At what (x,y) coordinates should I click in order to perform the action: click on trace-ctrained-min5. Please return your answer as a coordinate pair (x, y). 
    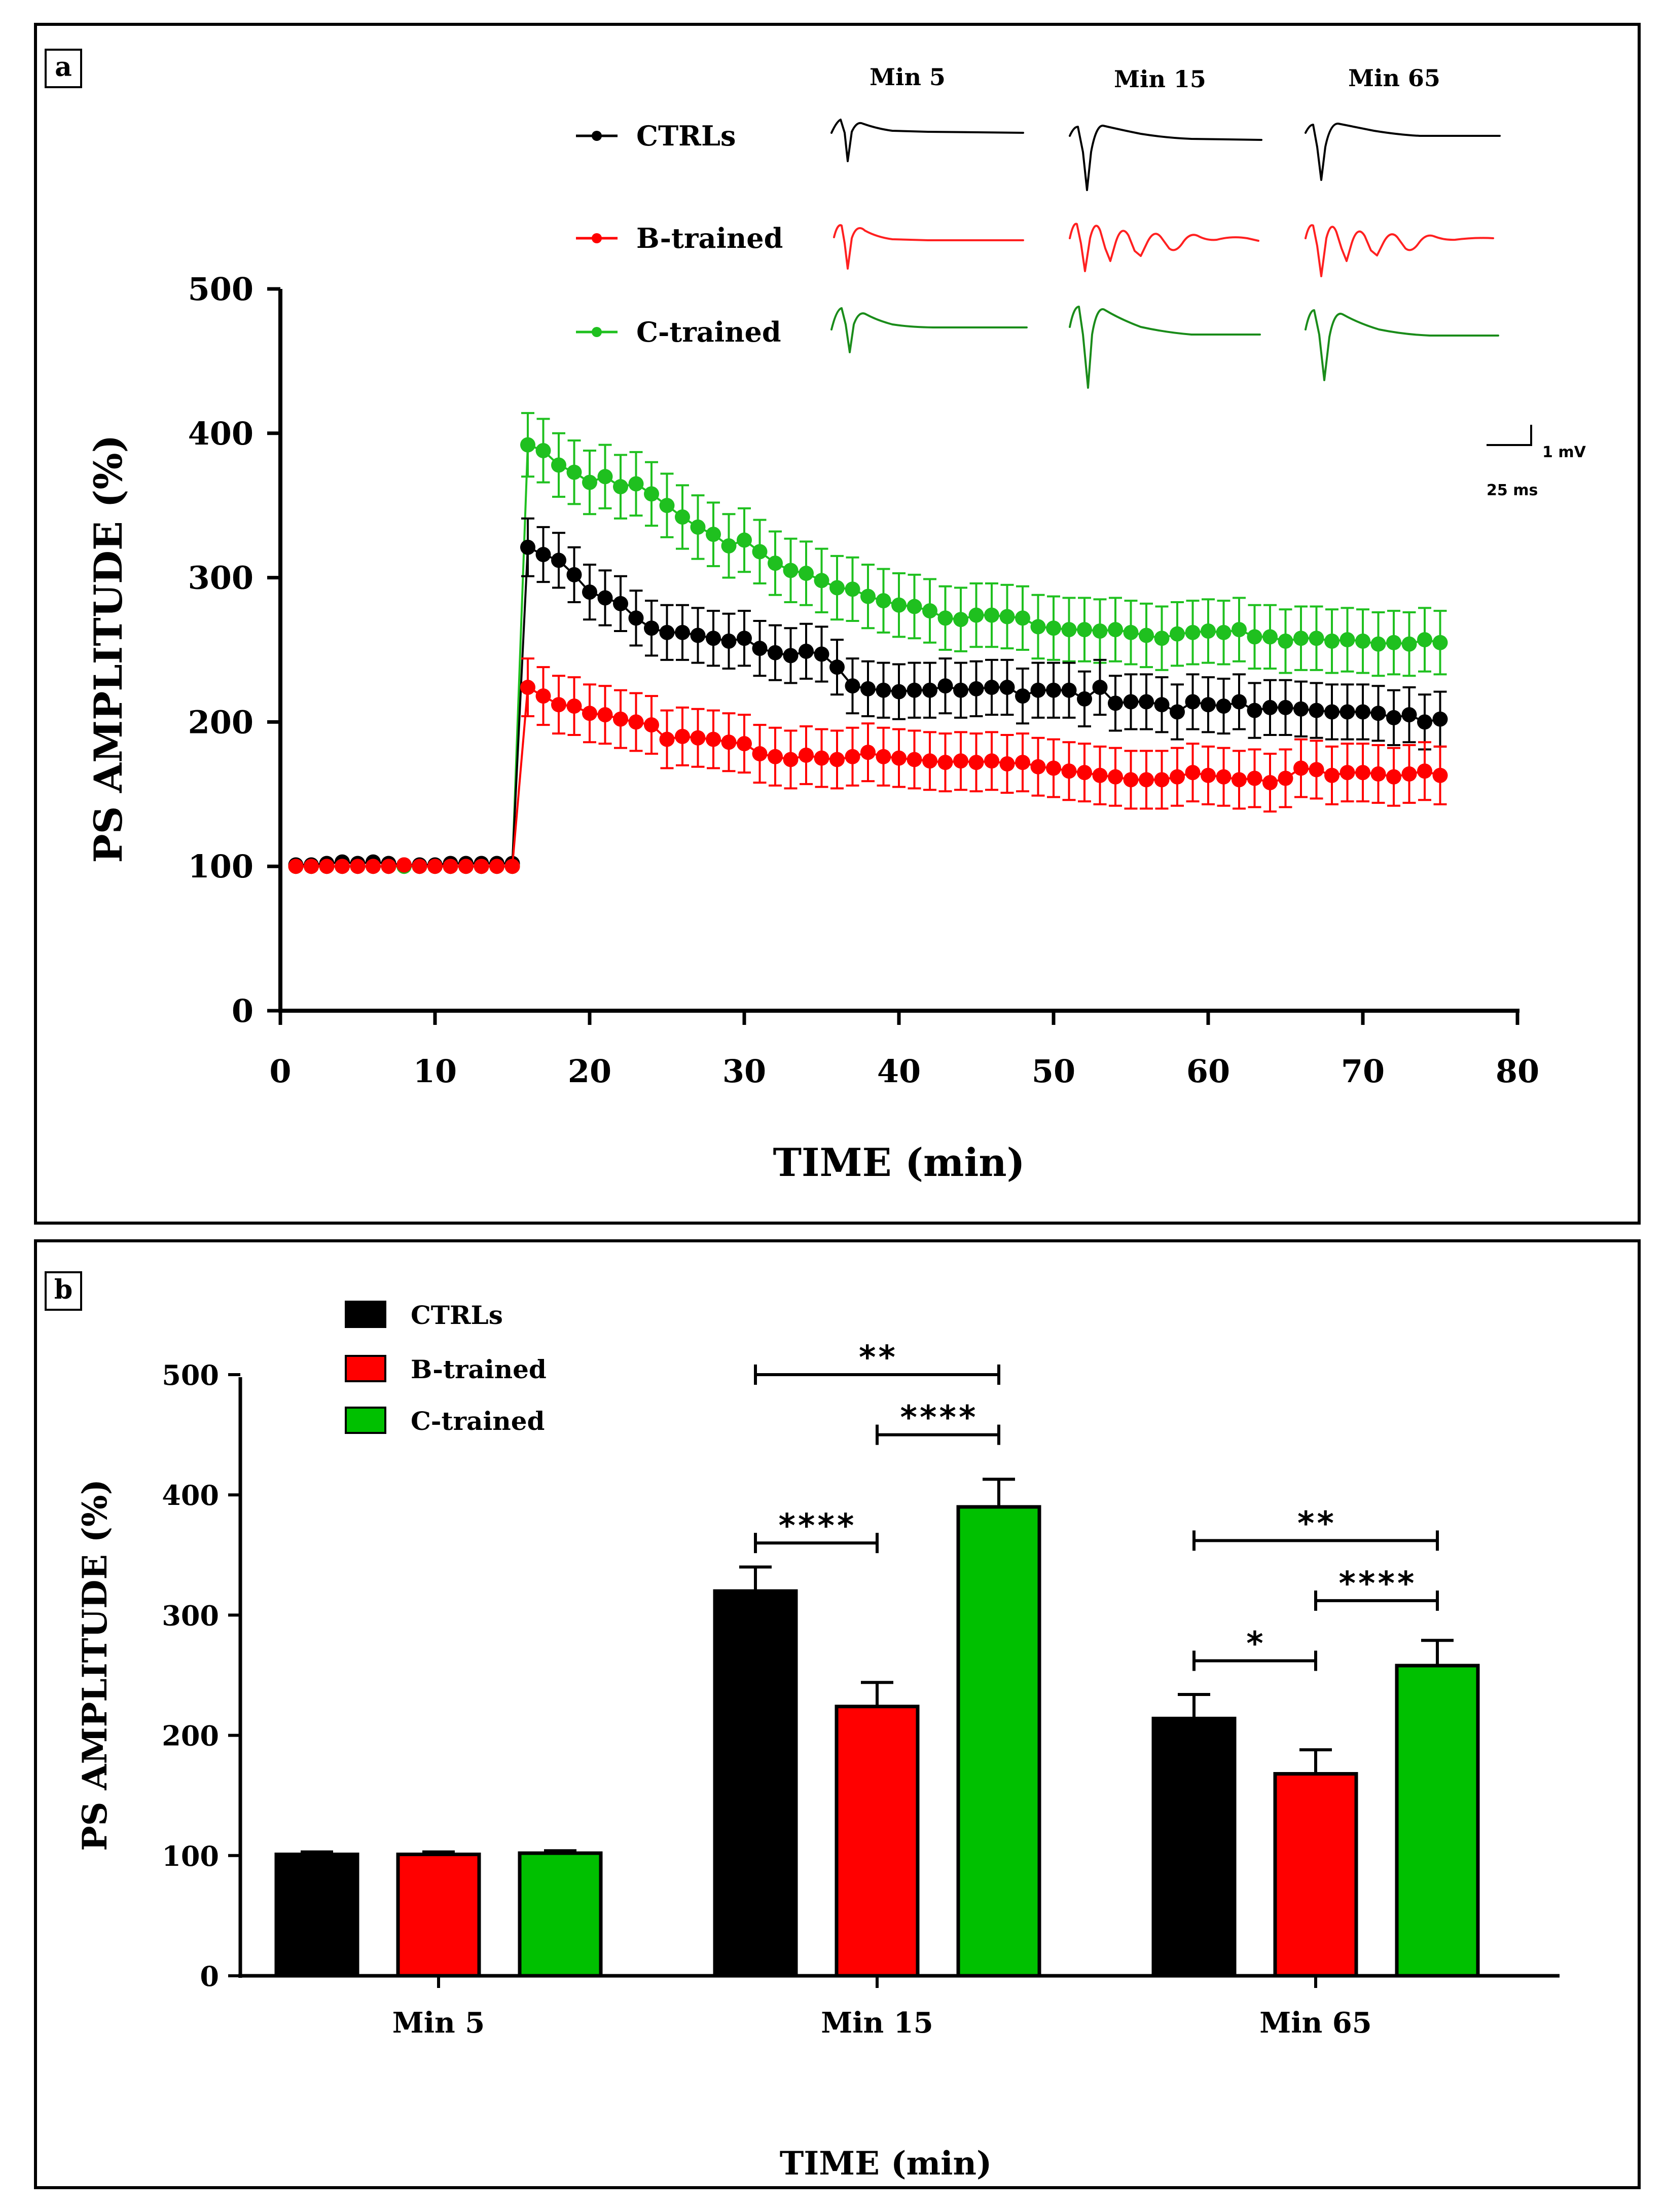
    Looking at the image, I should click on (929, 330).